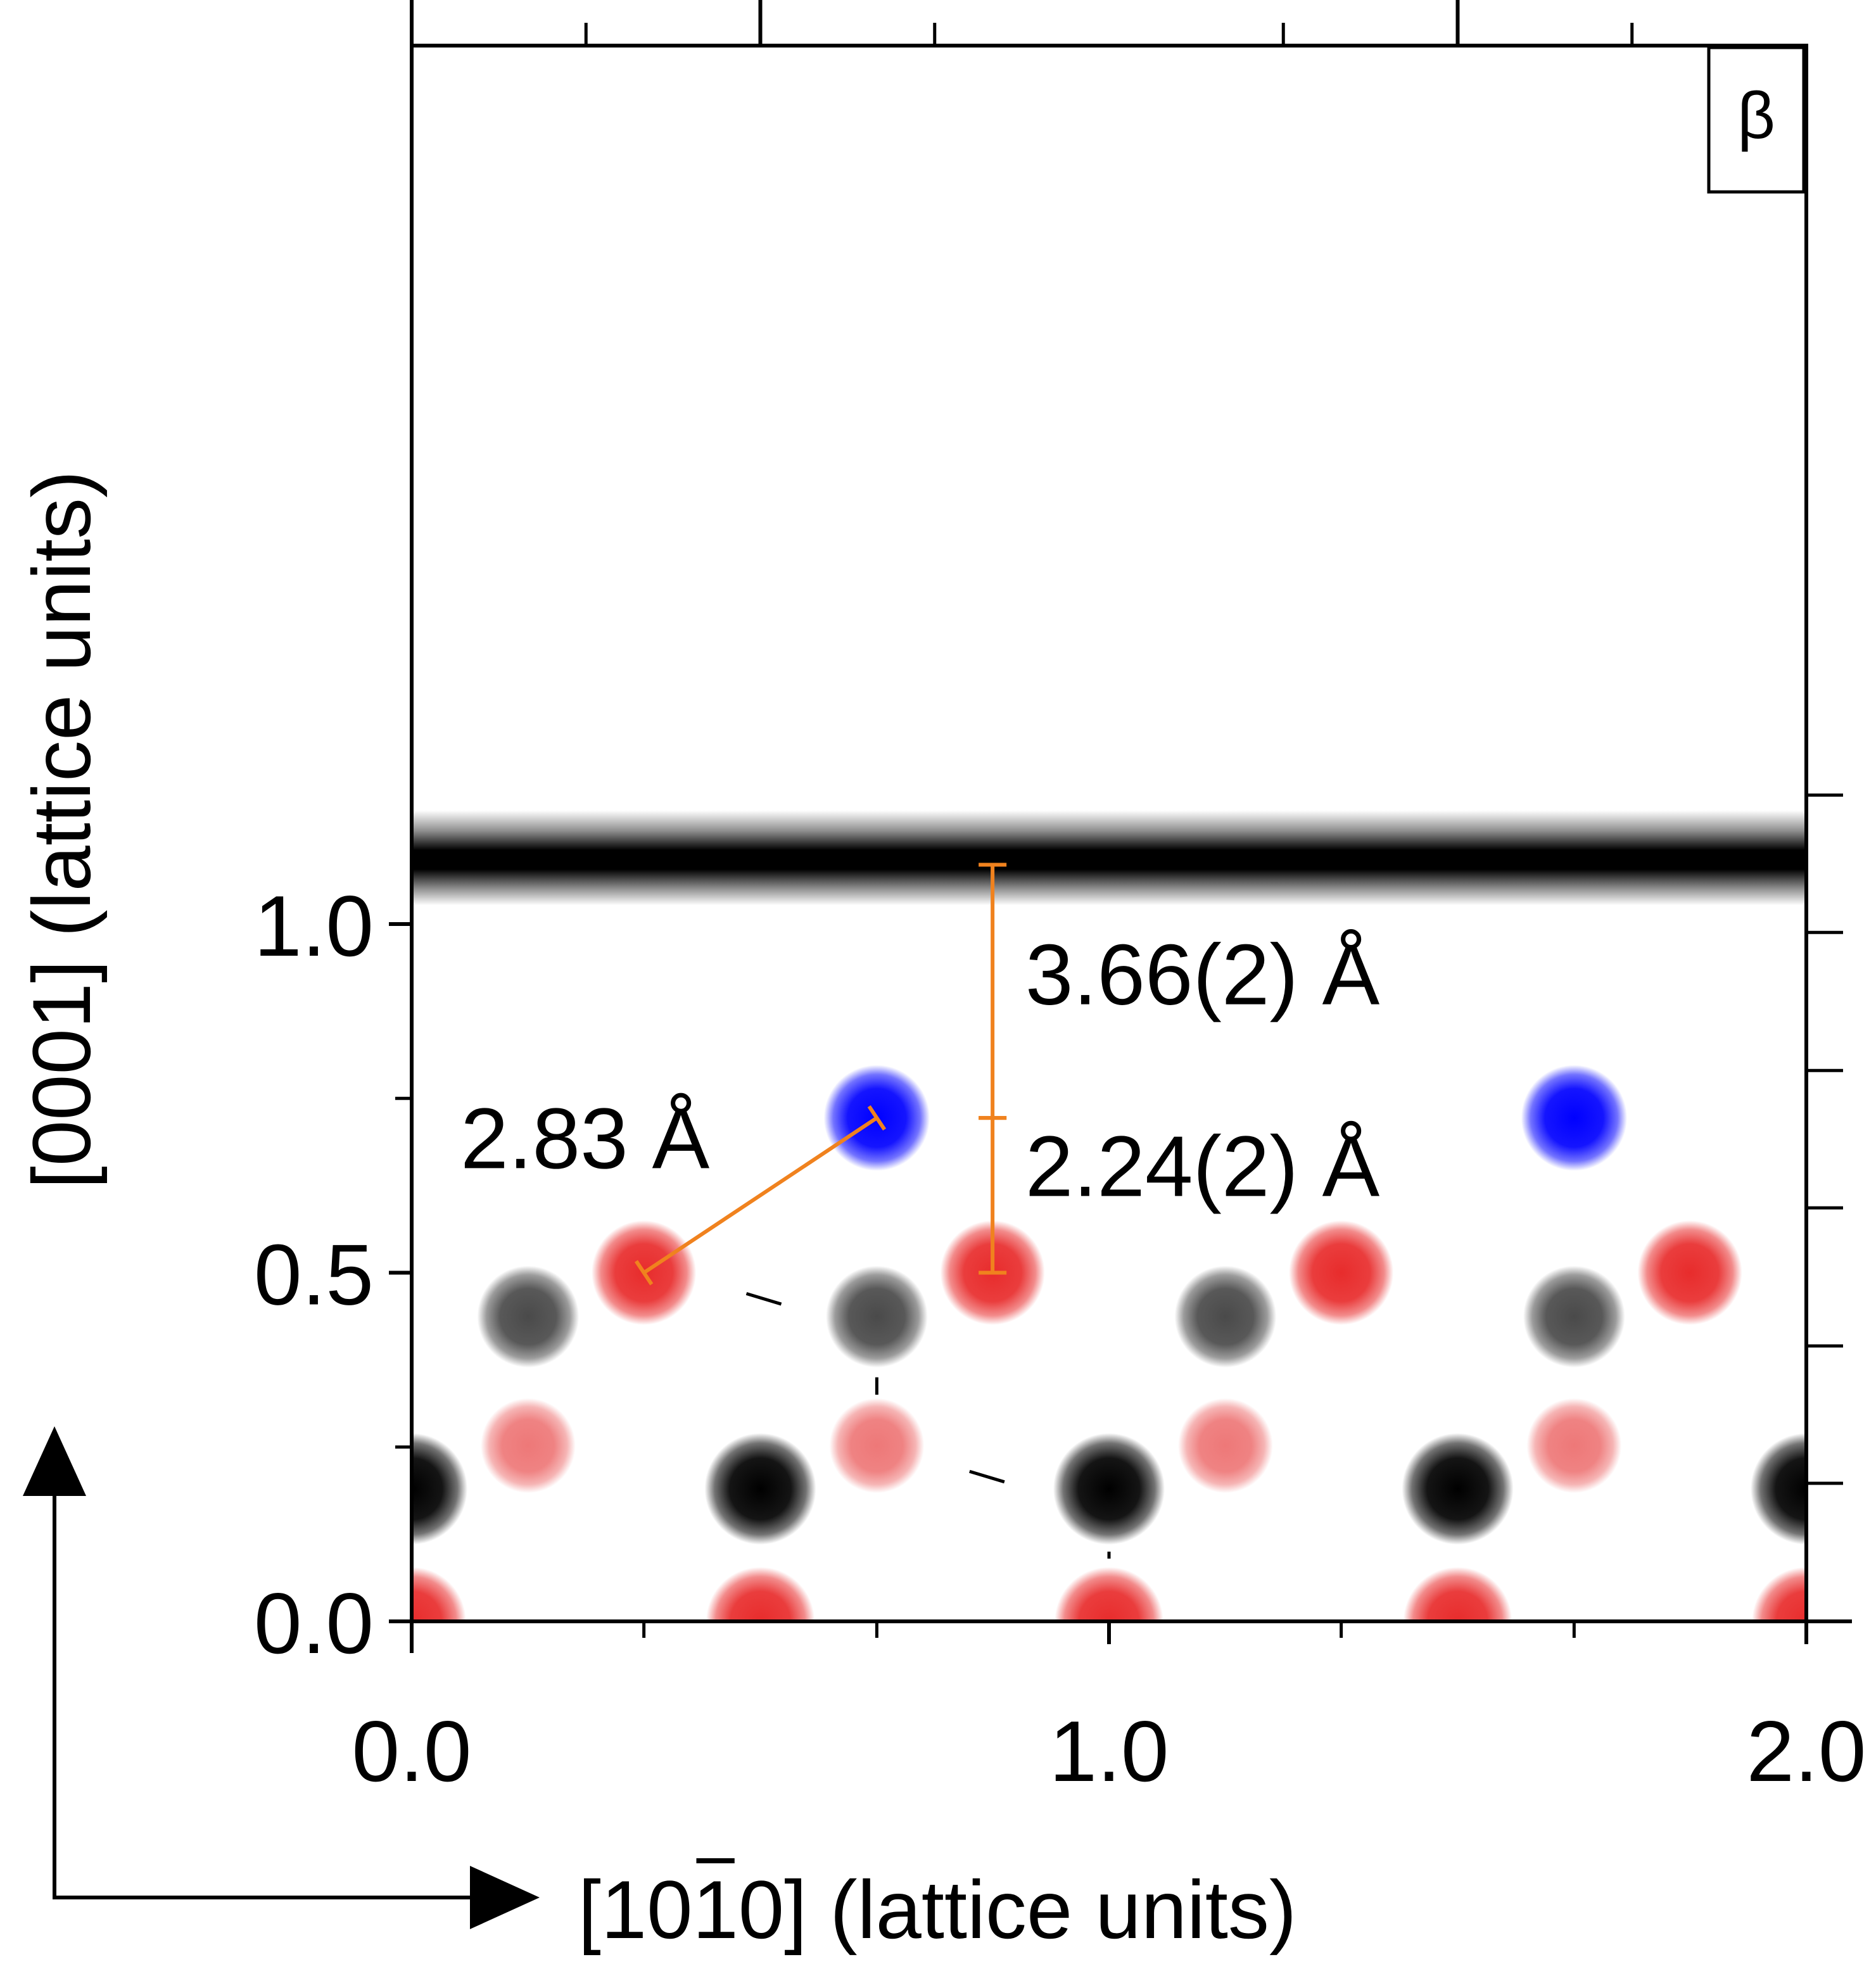  I want to click on height-3.66-label: 3.66(2) Å, so click(1203, 975).